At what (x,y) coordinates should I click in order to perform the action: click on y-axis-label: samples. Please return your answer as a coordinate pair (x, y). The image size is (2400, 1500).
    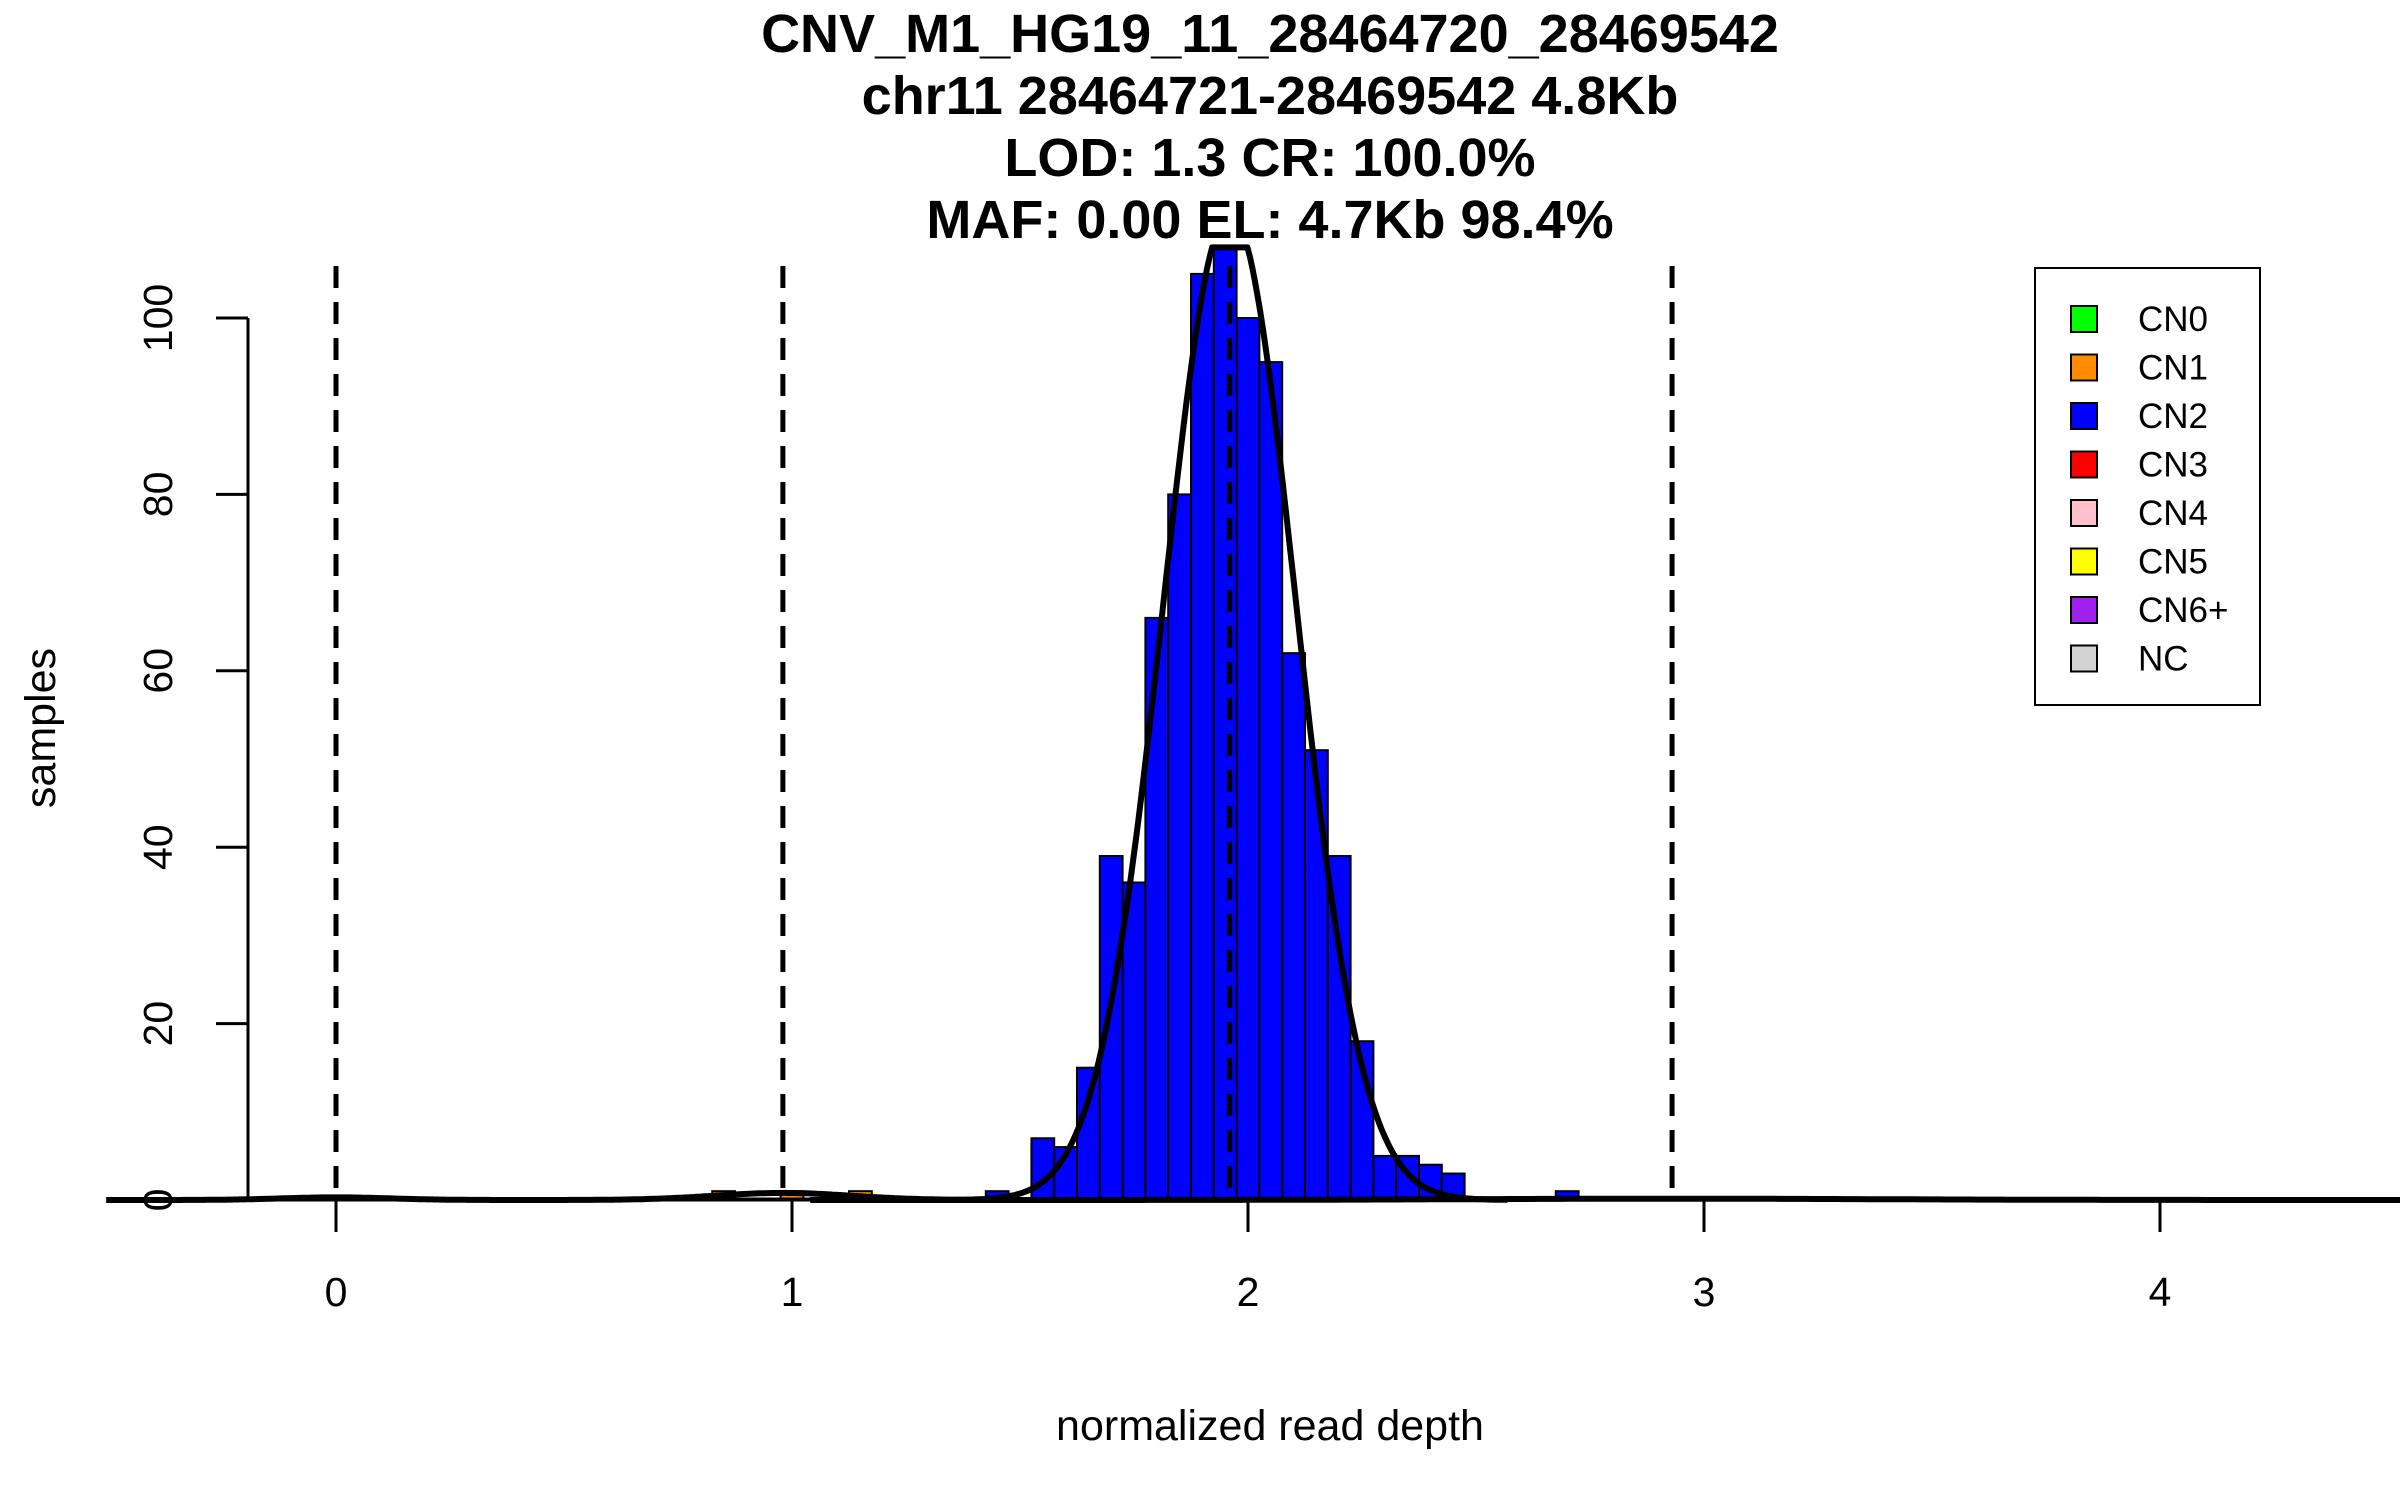
    Looking at the image, I should click on (41, 728).